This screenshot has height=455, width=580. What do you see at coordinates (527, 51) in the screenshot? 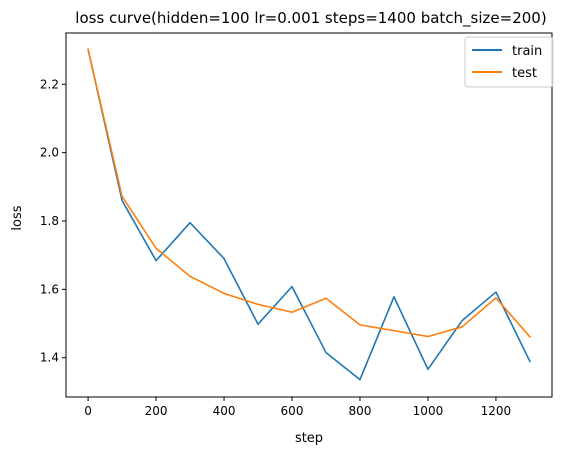
I see `legend-label-train: train` at bounding box center [527, 51].